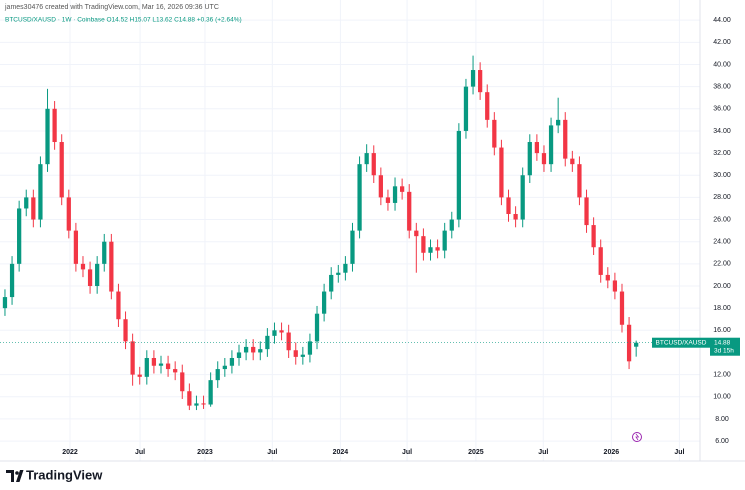 The width and height of the screenshot is (745, 490). I want to click on x-tick-label: 2025, so click(476, 452).